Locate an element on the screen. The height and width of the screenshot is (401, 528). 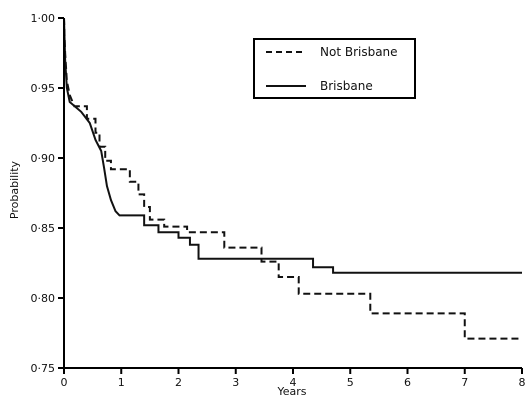
y-axis-title: Probability is located at coordinates (14, 189).